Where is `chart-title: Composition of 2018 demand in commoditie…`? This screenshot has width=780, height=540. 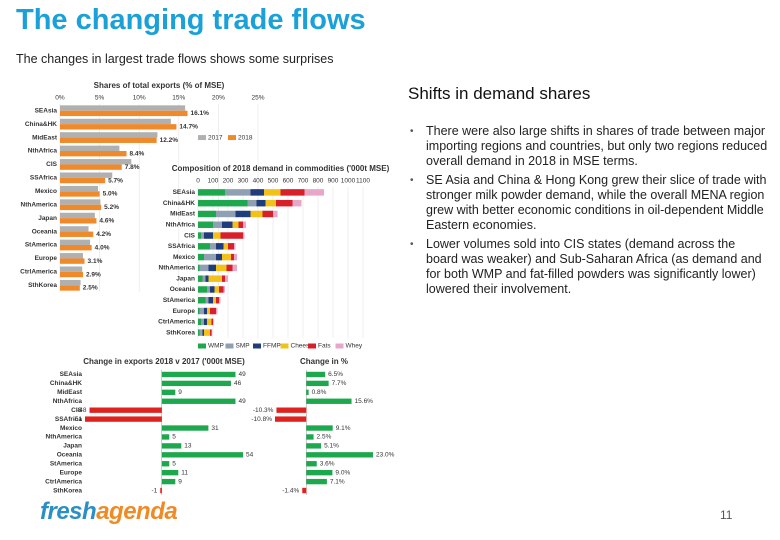
chart-title: Composition of 2018 demand in commoditie… is located at coordinates (281, 168).